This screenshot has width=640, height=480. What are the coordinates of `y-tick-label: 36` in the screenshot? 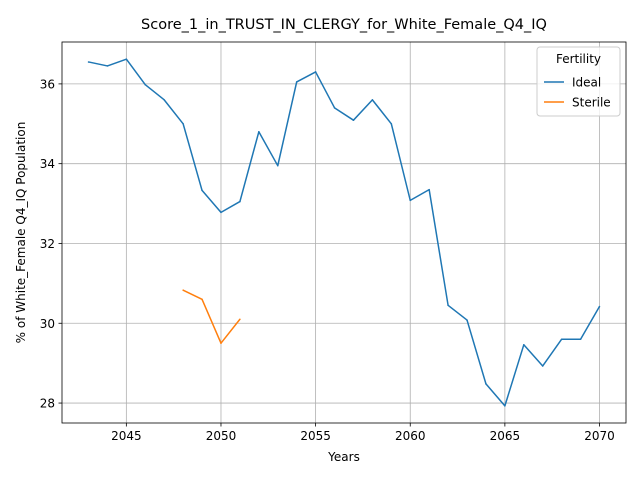 It's located at (47, 84).